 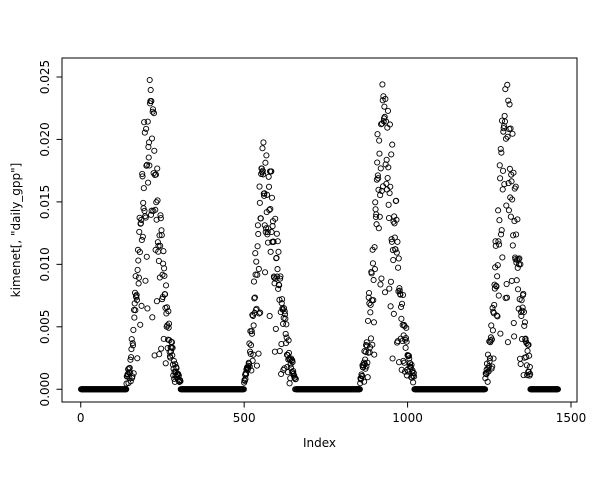 I want to click on y-tick-label: 0.020, so click(x=45, y=139).